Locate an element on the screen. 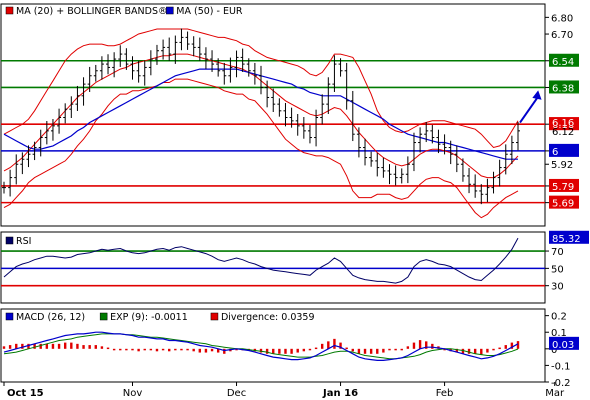 Image resolution: width=590 pixels, height=400 pixels. macd-current-tag is located at coordinates (564, 343).